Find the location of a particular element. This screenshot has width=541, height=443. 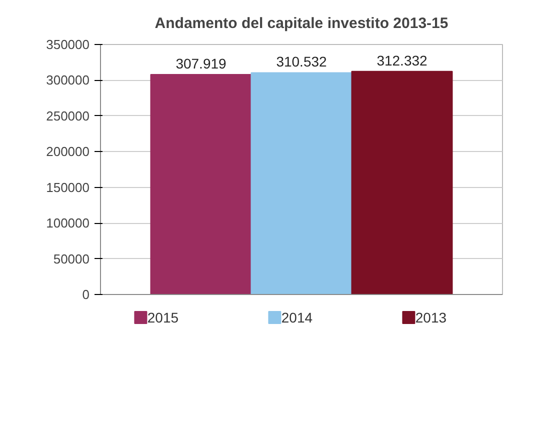

y-tick-label: 150000 is located at coordinates (68, 187).